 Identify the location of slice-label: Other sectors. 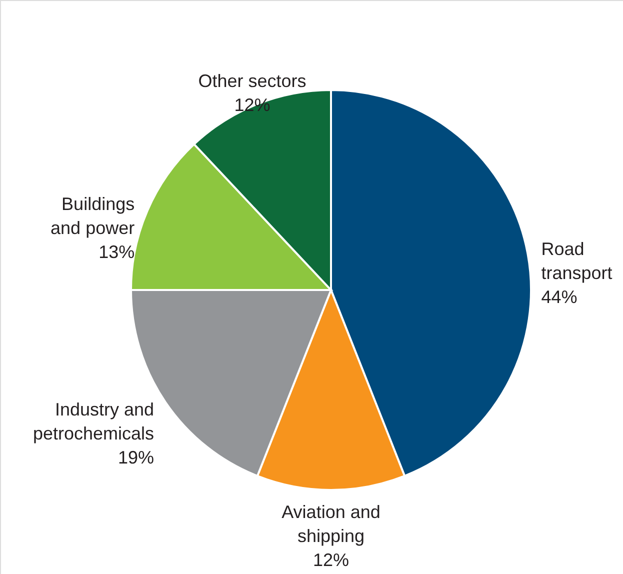
(252, 81).